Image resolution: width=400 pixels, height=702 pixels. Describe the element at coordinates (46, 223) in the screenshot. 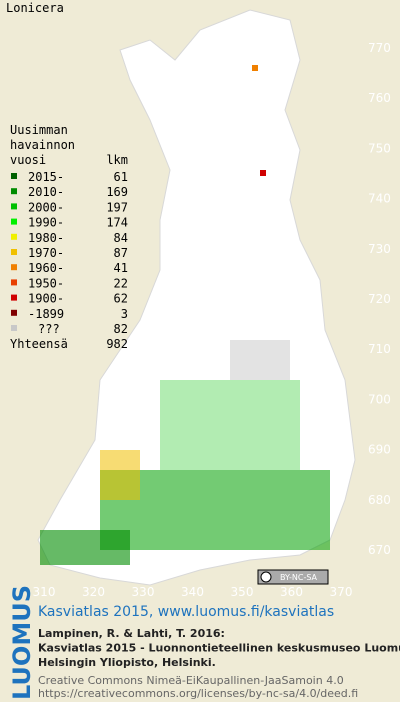

I see `legend-label: 1990-` at that location.